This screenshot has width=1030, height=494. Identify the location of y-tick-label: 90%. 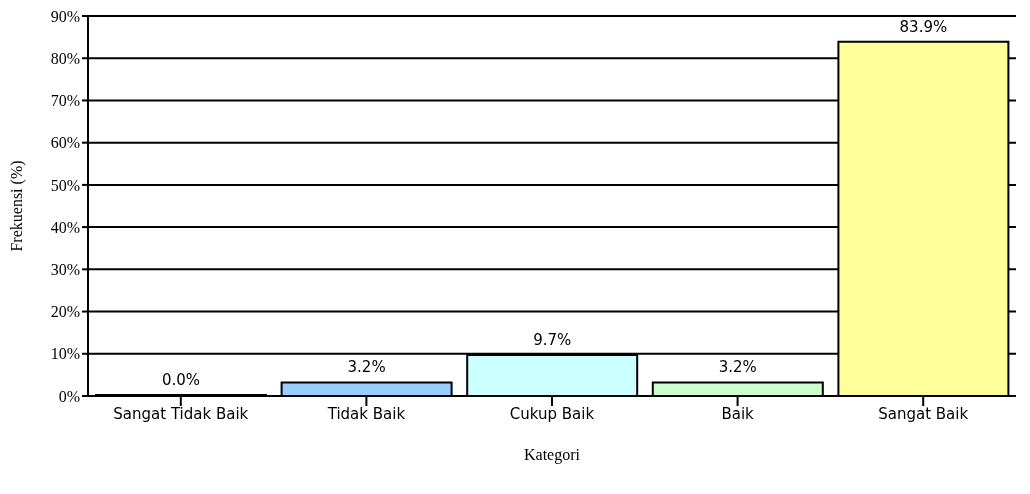
(65, 16).